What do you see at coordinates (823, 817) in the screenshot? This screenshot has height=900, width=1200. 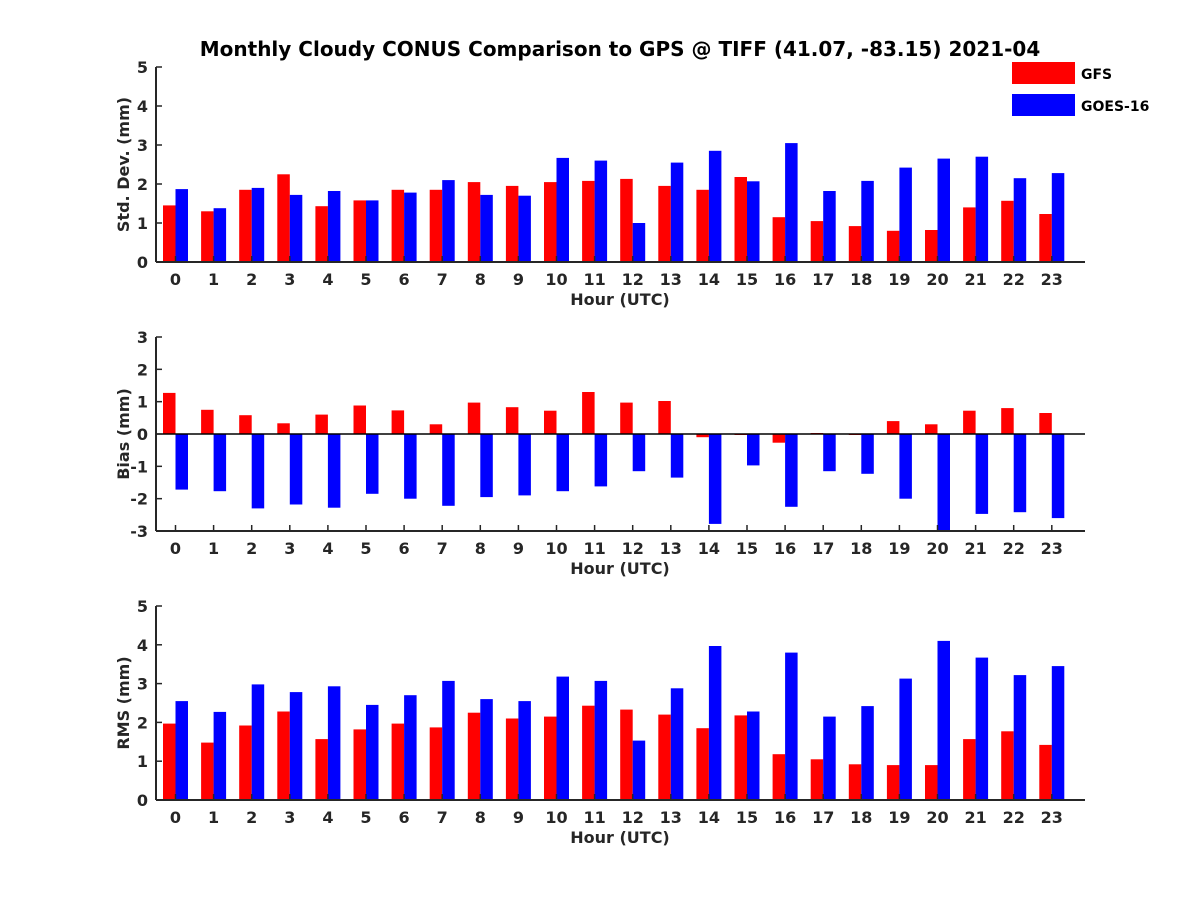 I see `x-tick-label: 17` at bounding box center [823, 817].